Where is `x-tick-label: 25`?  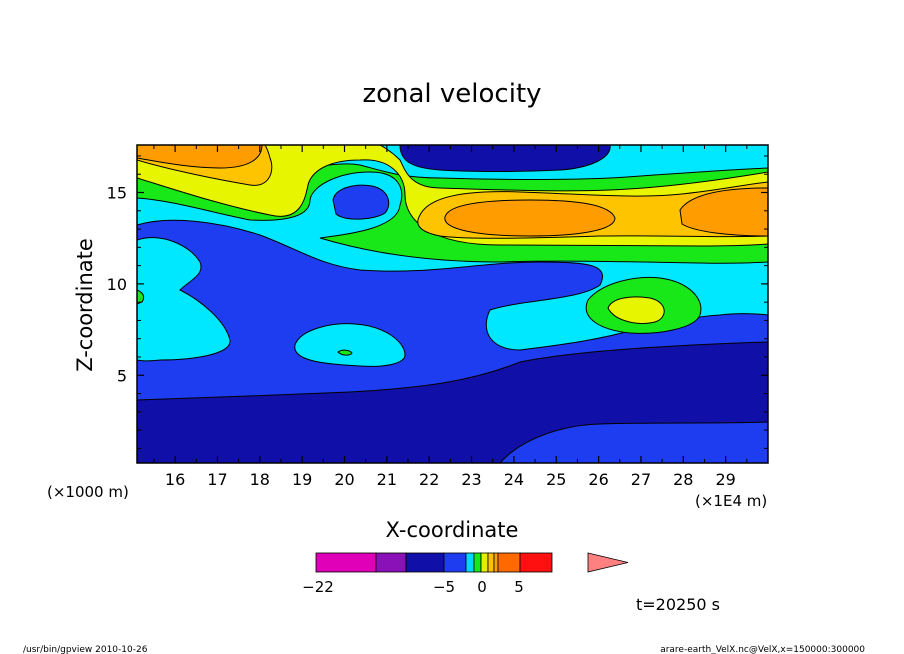 x-tick-label: 25 is located at coordinates (556, 479).